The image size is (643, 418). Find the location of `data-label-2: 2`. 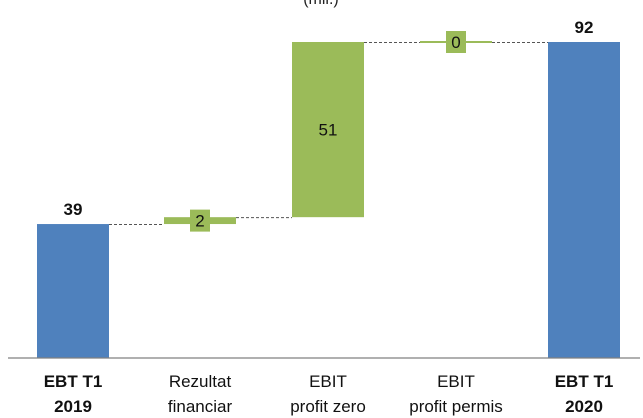

data-label-2: 2 is located at coordinates (199, 221).